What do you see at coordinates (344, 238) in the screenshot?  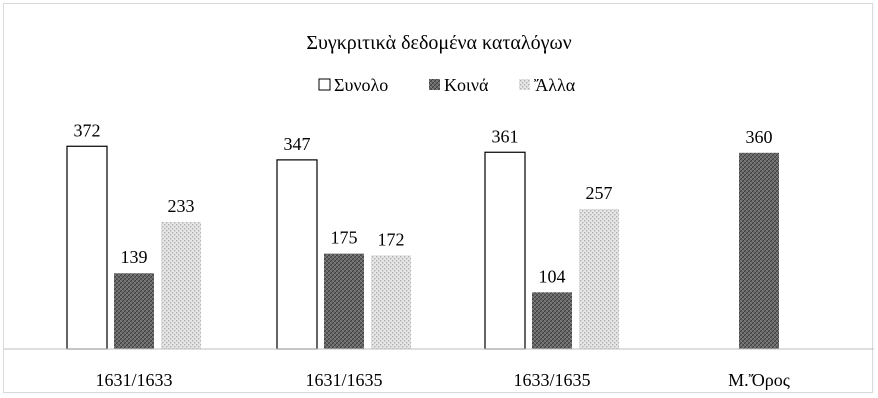 I see `data-label: 175` at bounding box center [344, 238].